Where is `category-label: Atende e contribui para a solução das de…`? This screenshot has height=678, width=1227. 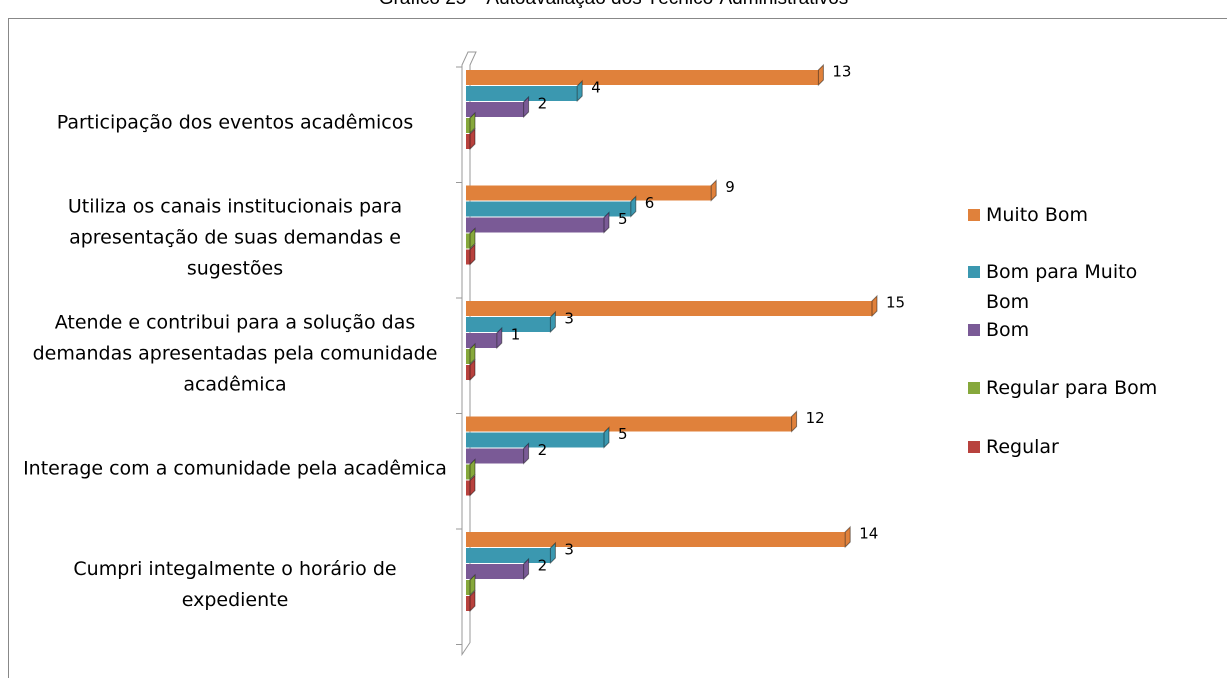 category-label: Atende e contribui para a solução das de… is located at coordinates (235, 353).